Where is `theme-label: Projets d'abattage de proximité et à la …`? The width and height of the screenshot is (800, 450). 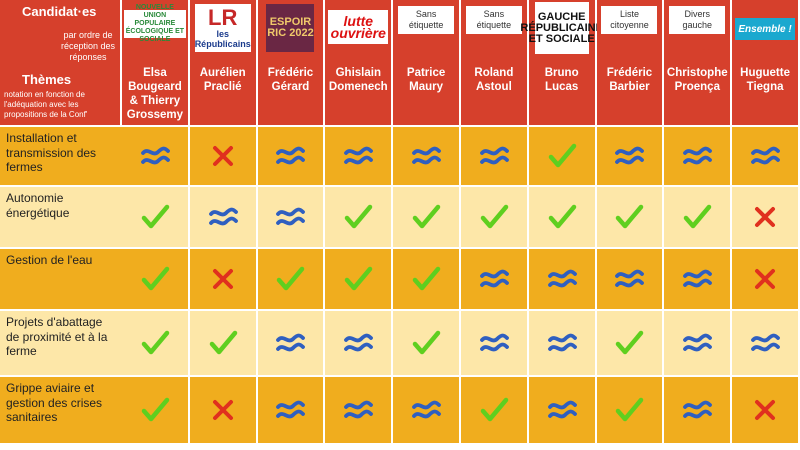
theme-label: Projets d'abattage de proximité et à la … is located at coordinates (61, 343).